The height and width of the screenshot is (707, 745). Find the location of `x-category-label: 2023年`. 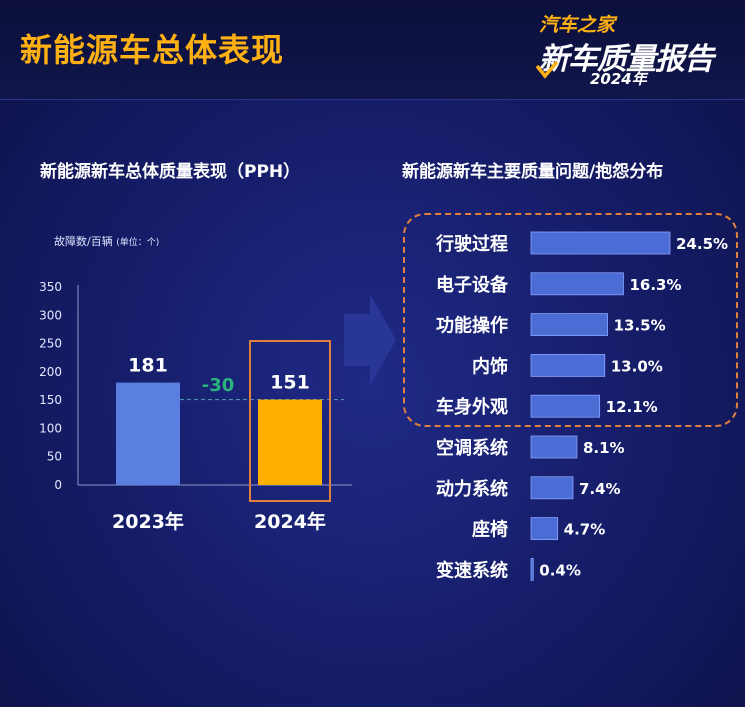

x-category-label: 2023年 is located at coordinates (148, 521).